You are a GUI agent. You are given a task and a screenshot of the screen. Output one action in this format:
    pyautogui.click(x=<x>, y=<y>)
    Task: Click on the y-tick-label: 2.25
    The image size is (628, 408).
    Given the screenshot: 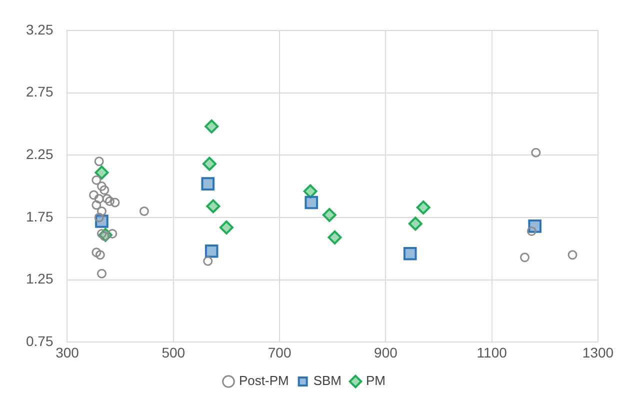 What is the action you would take?
    pyautogui.click(x=40, y=154)
    